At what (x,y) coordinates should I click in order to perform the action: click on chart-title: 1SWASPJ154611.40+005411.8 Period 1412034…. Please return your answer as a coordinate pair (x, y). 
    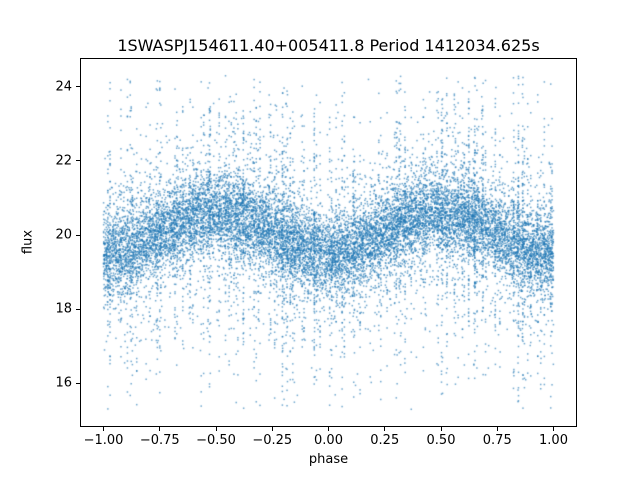
    Looking at the image, I should click on (328, 45).